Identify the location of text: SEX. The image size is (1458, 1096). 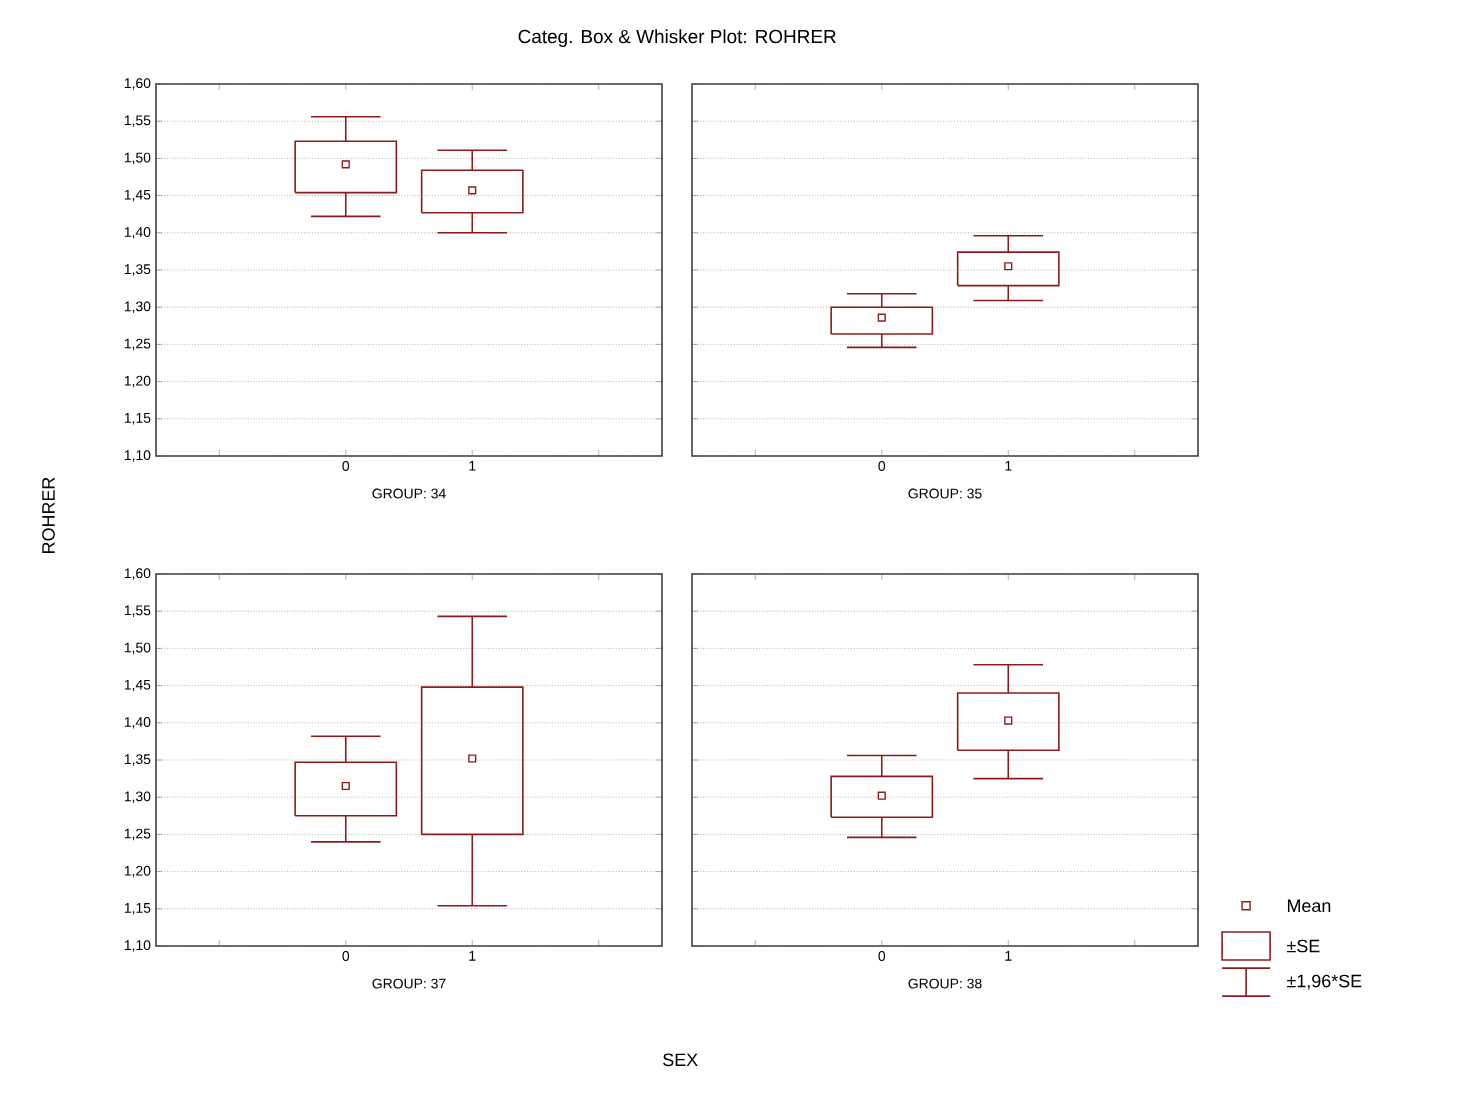
(680, 1060).